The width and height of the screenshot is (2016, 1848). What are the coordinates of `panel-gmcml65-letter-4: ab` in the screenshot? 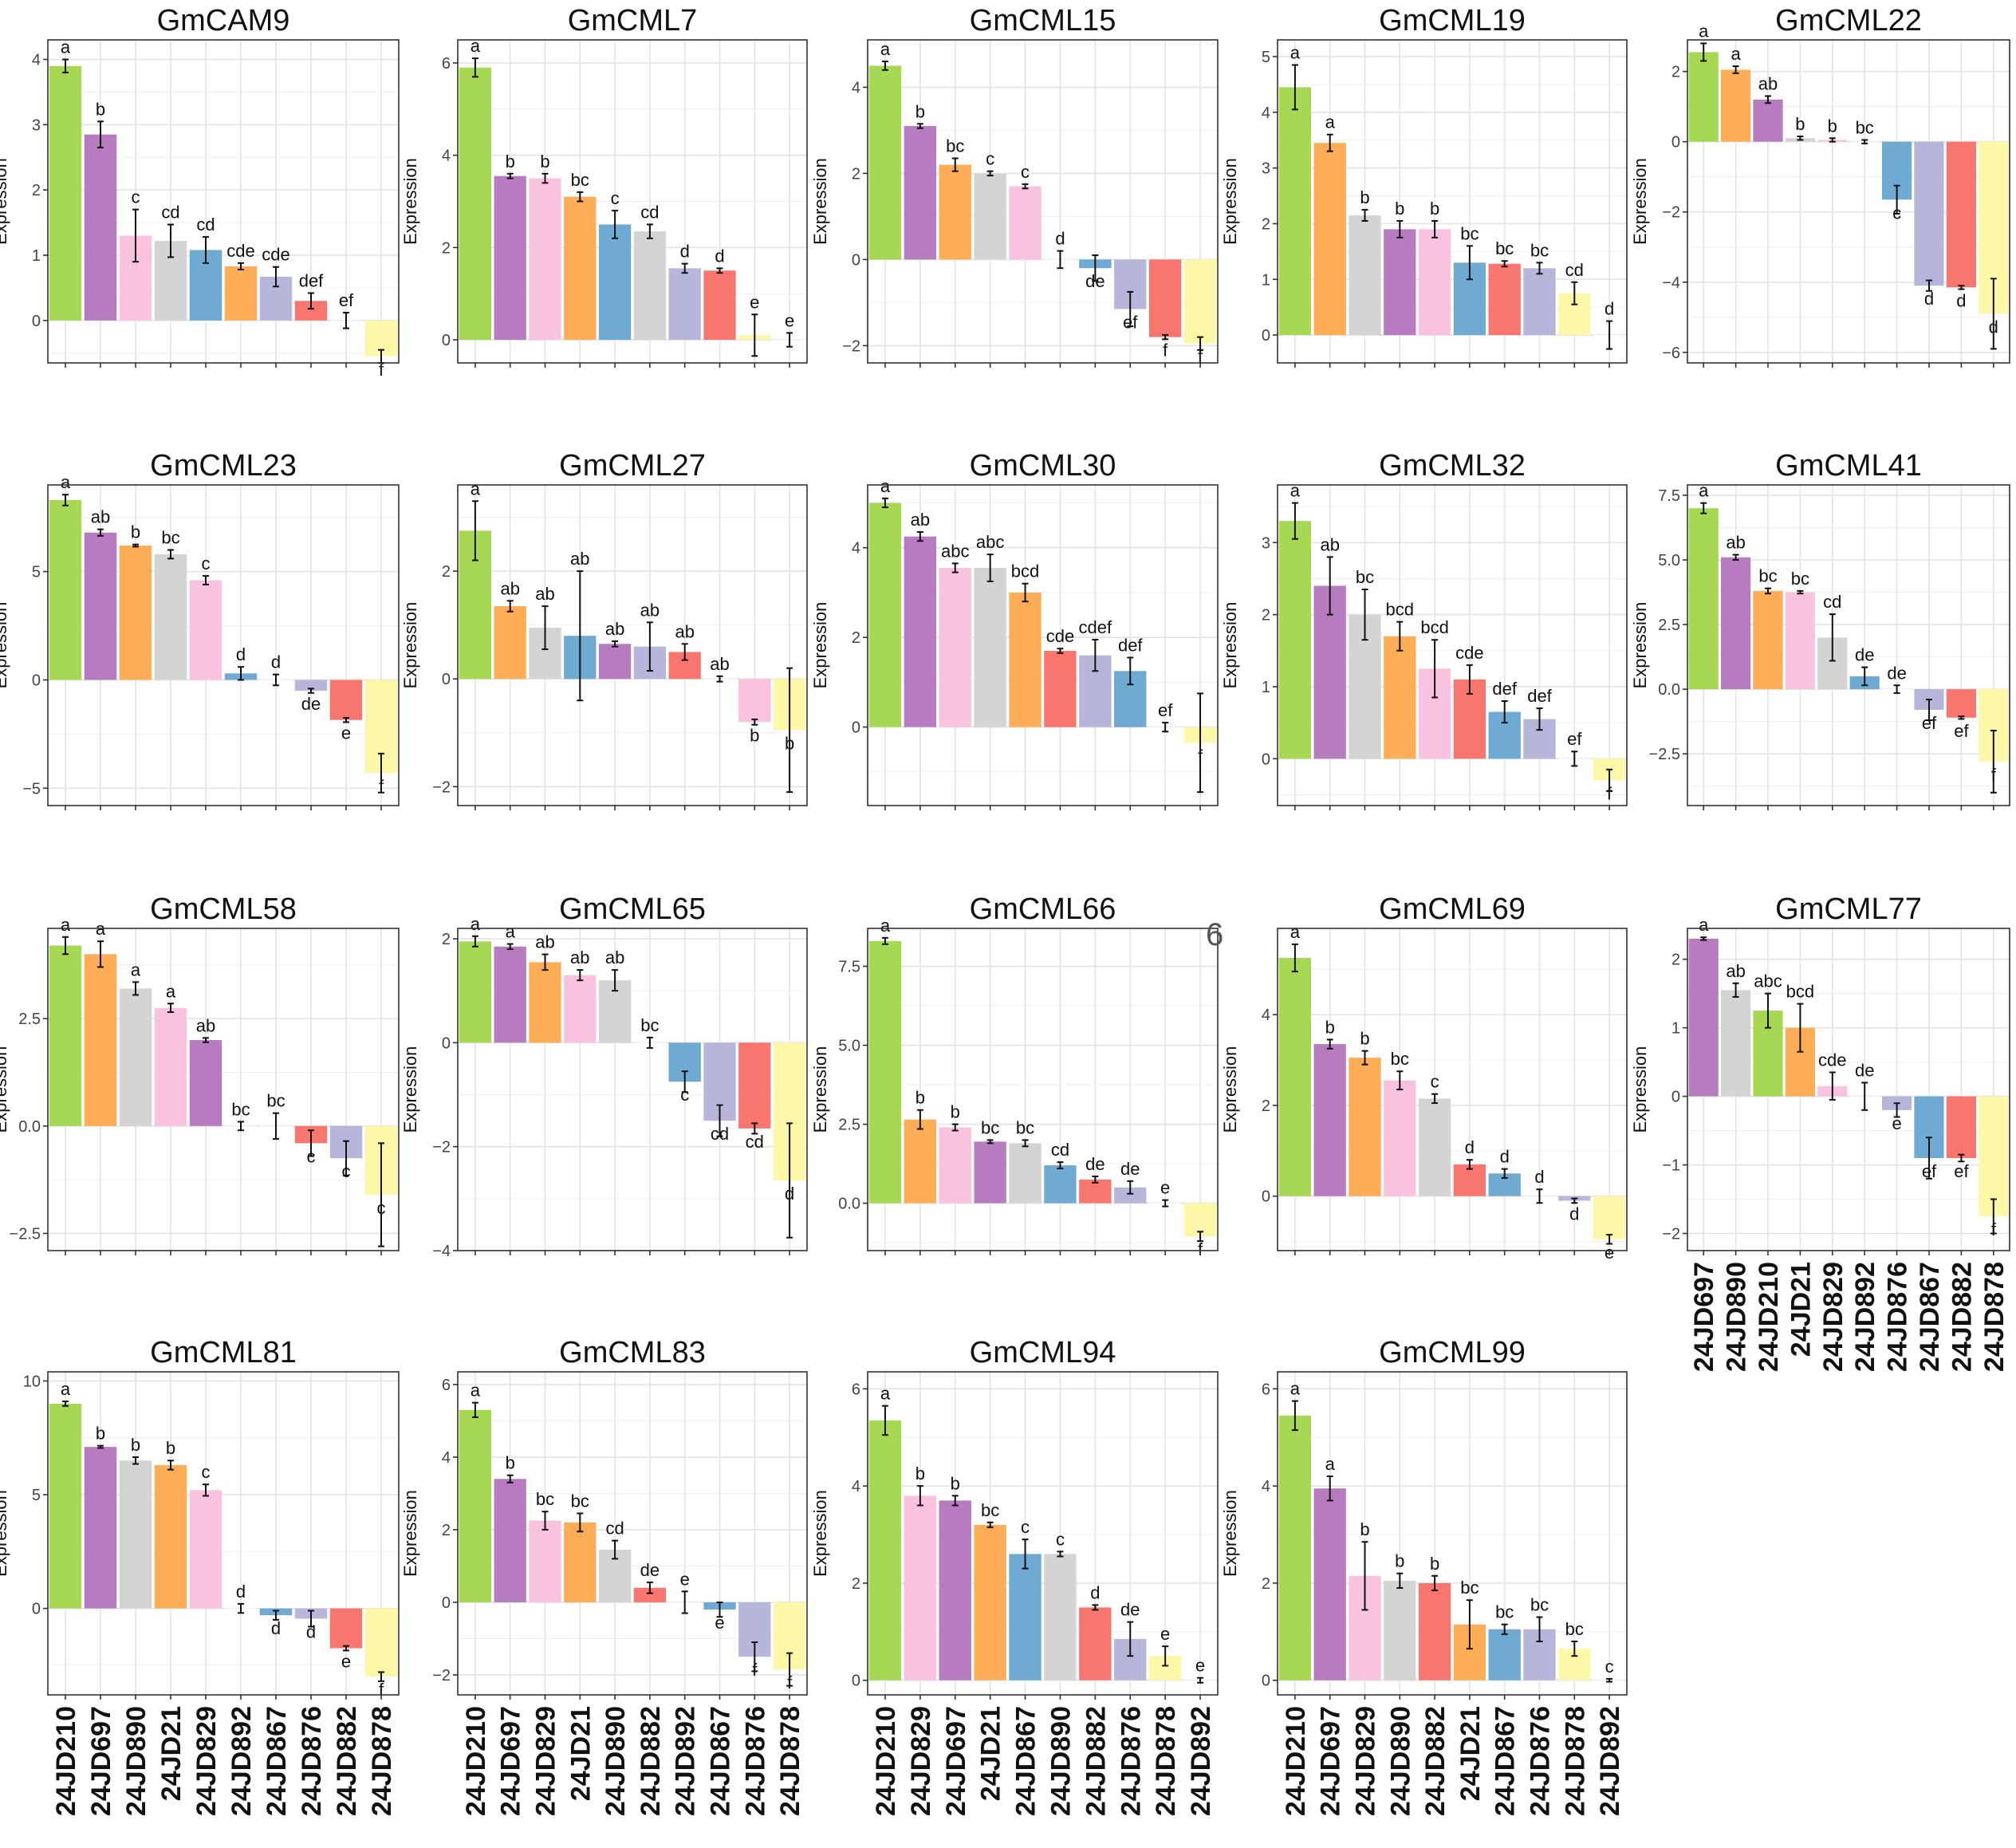 It's located at (579, 958).